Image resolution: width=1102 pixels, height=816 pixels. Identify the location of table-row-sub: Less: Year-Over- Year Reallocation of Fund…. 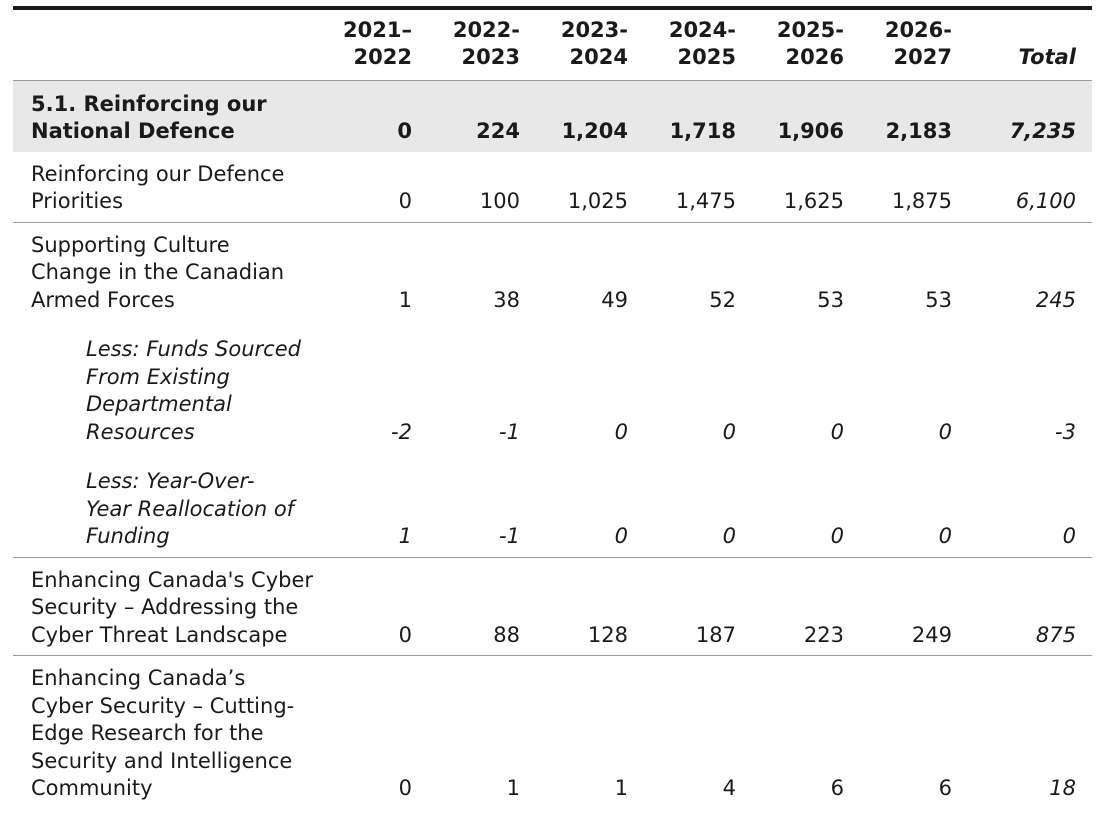
(552, 505).